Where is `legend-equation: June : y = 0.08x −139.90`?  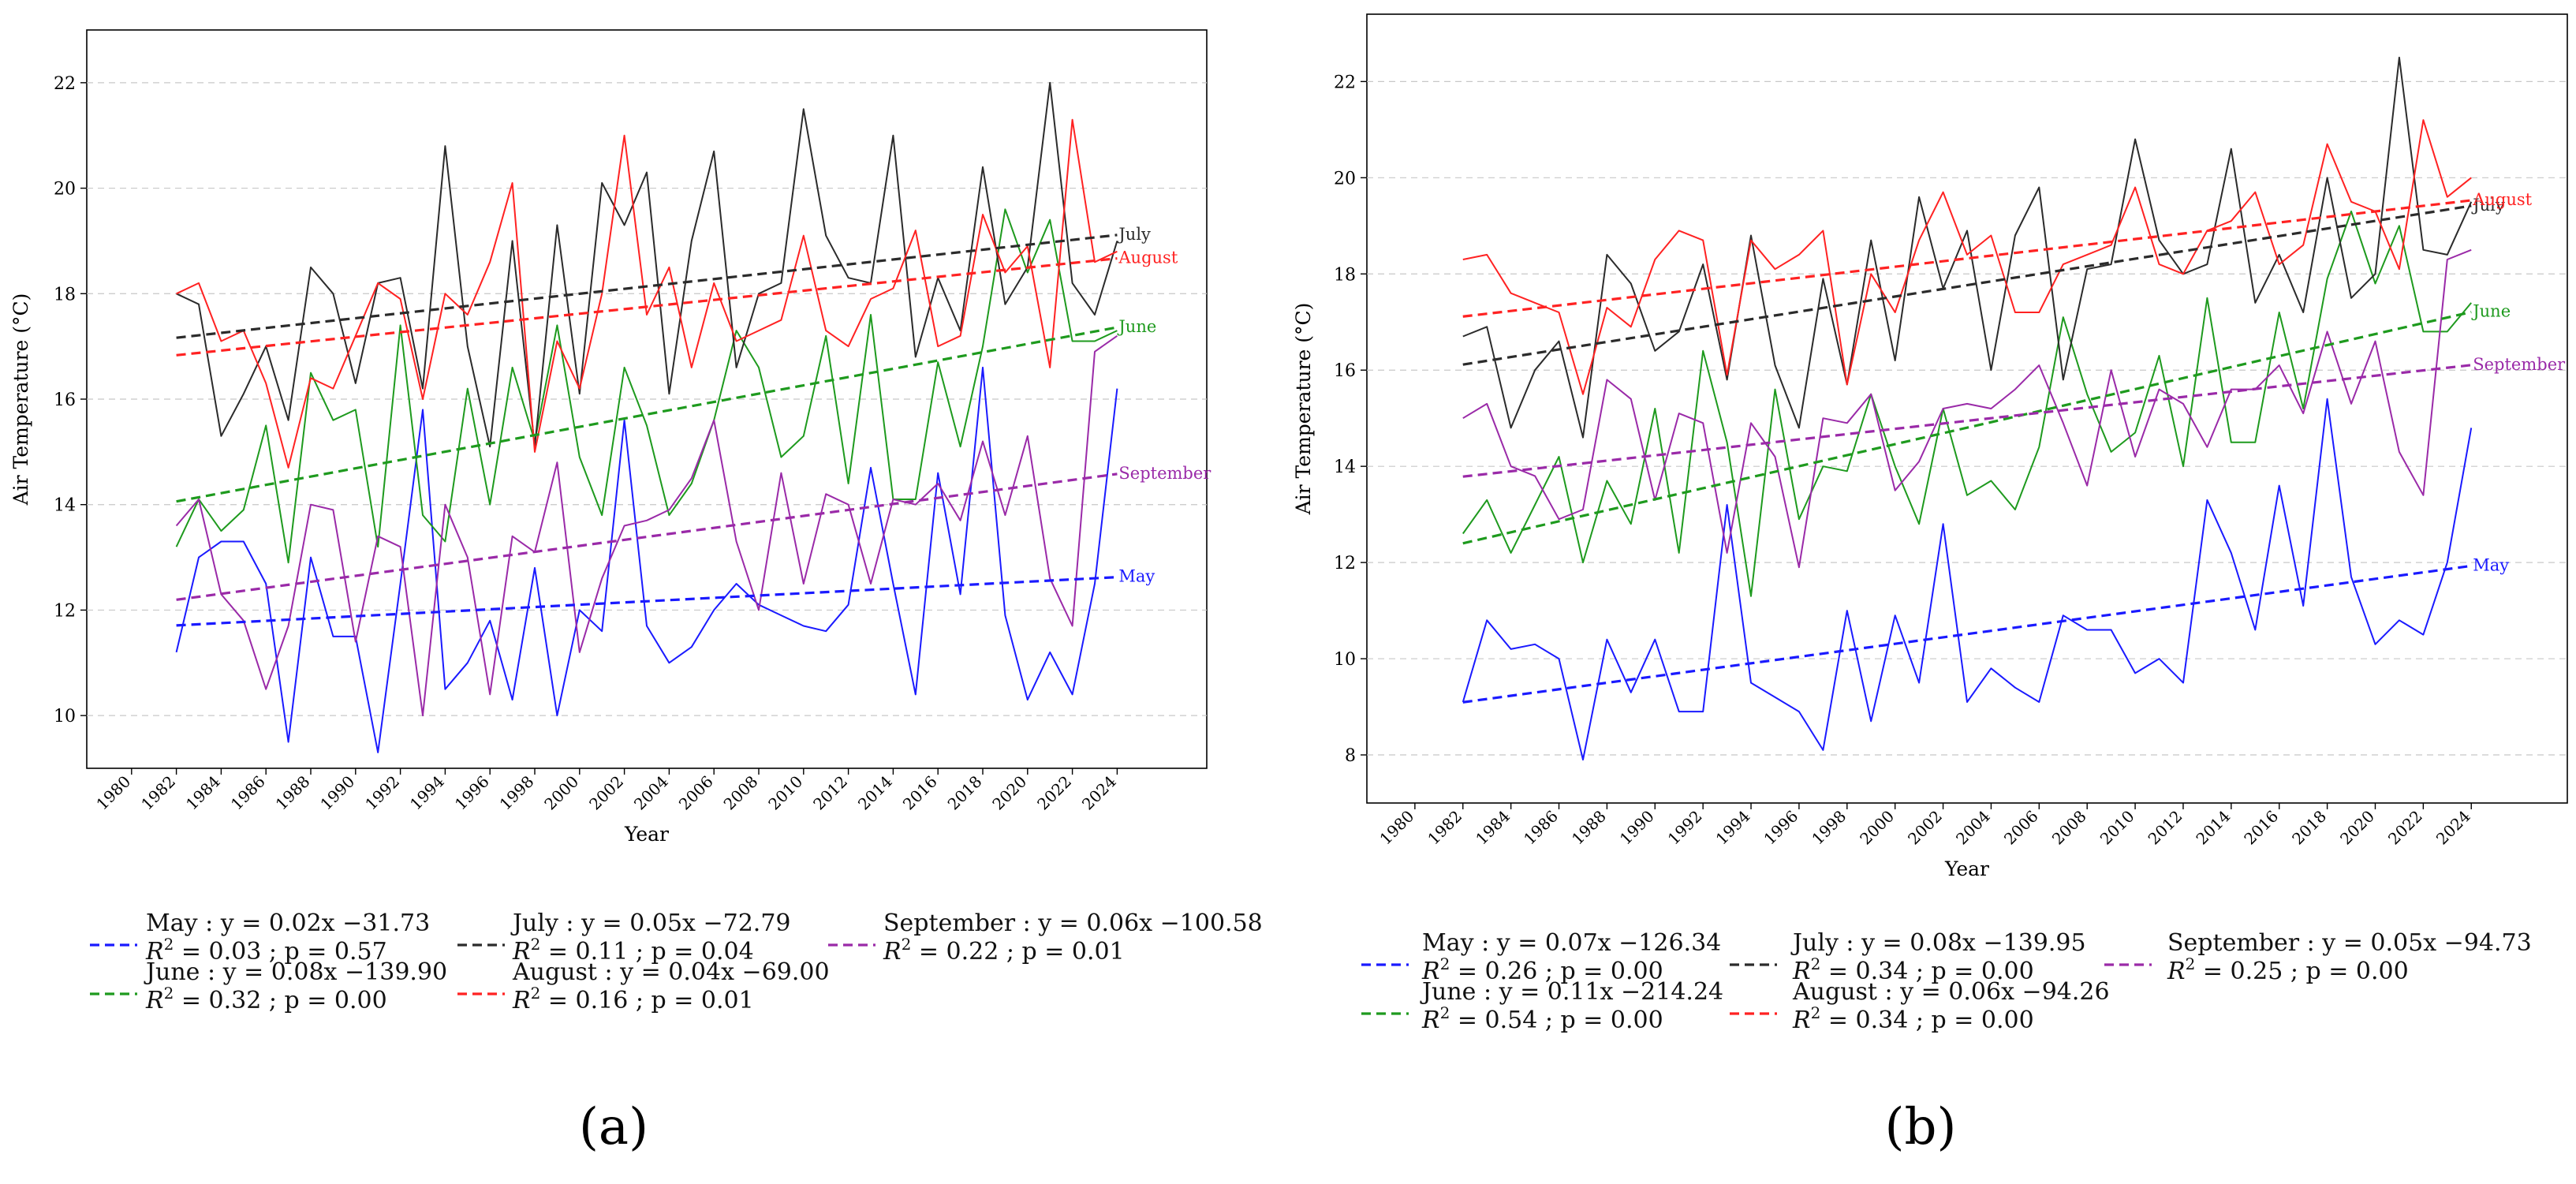 legend-equation: June : y = 0.08x −139.90 is located at coordinates (295, 972).